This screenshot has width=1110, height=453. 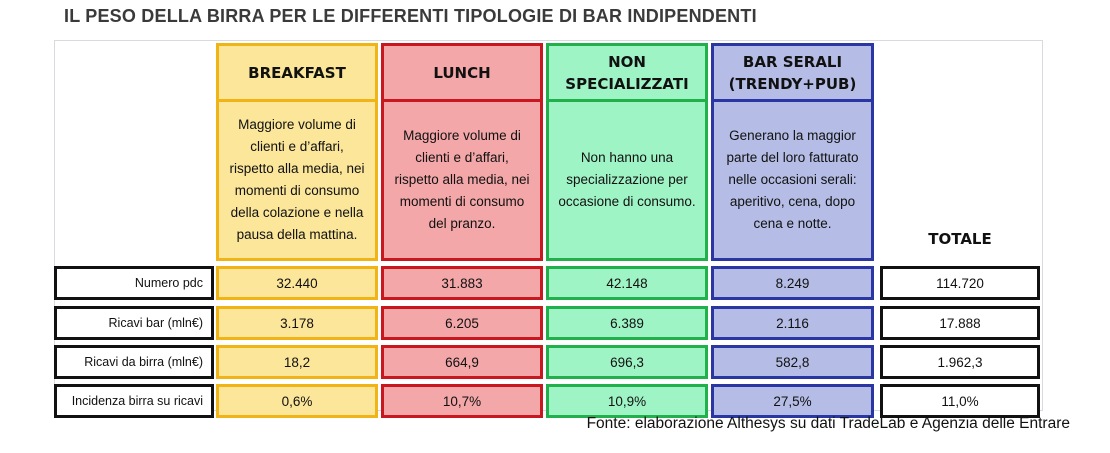 I want to click on table-cell: 6.389, so click(x=627, y=323).